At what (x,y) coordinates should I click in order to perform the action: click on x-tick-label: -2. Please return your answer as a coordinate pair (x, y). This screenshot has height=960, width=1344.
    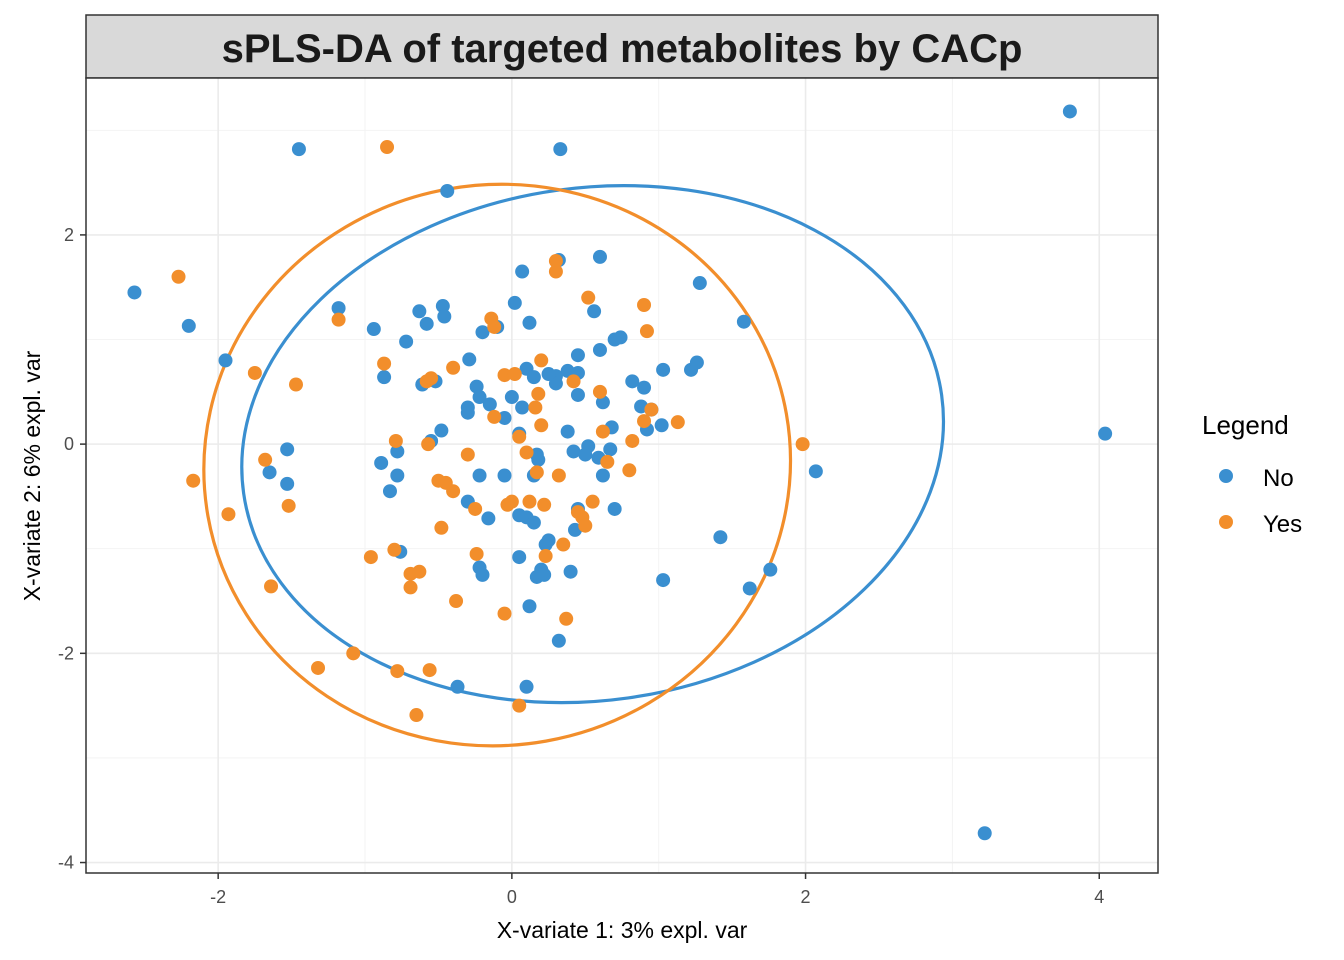
    Looking at the image, I should click on (218, 897).